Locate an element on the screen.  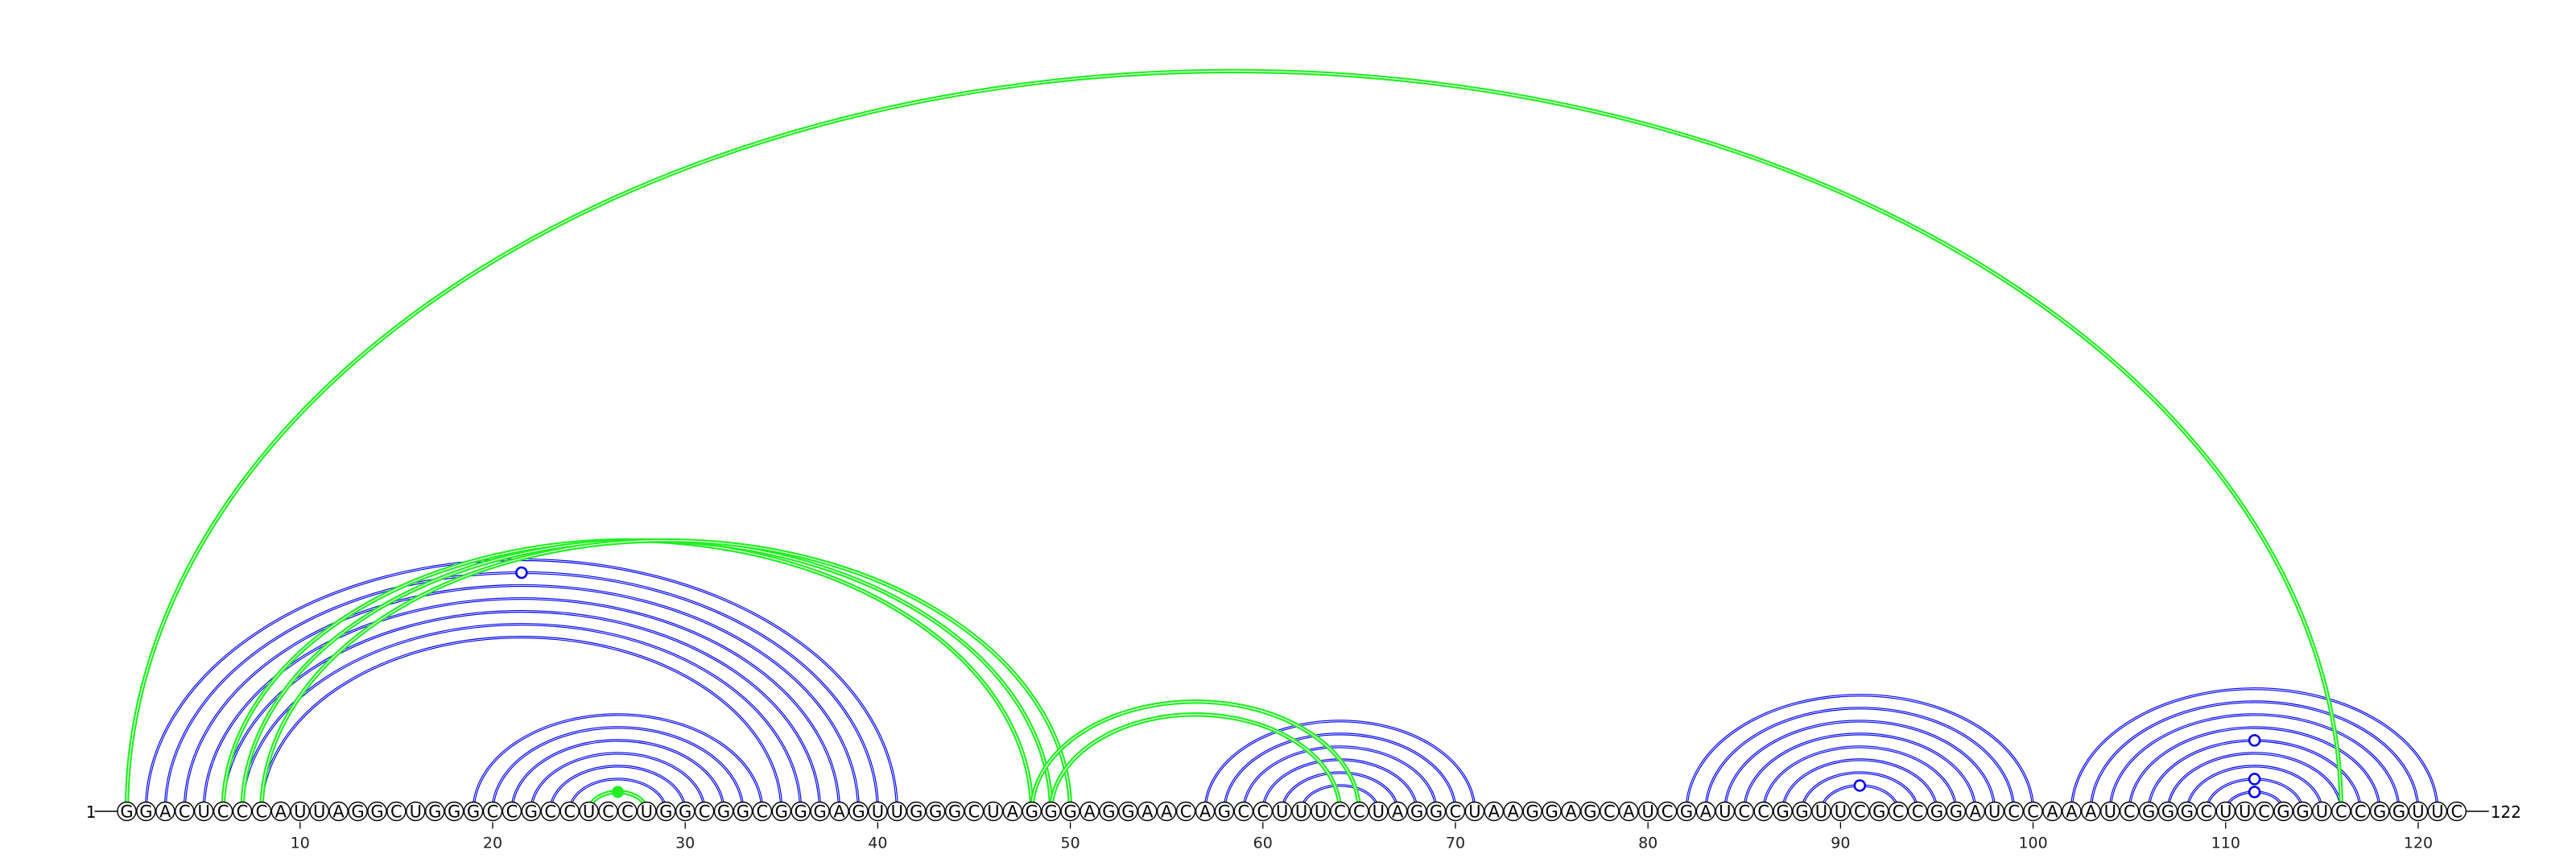
position-tick-label: 100 is located at coordinates (2032, 844).